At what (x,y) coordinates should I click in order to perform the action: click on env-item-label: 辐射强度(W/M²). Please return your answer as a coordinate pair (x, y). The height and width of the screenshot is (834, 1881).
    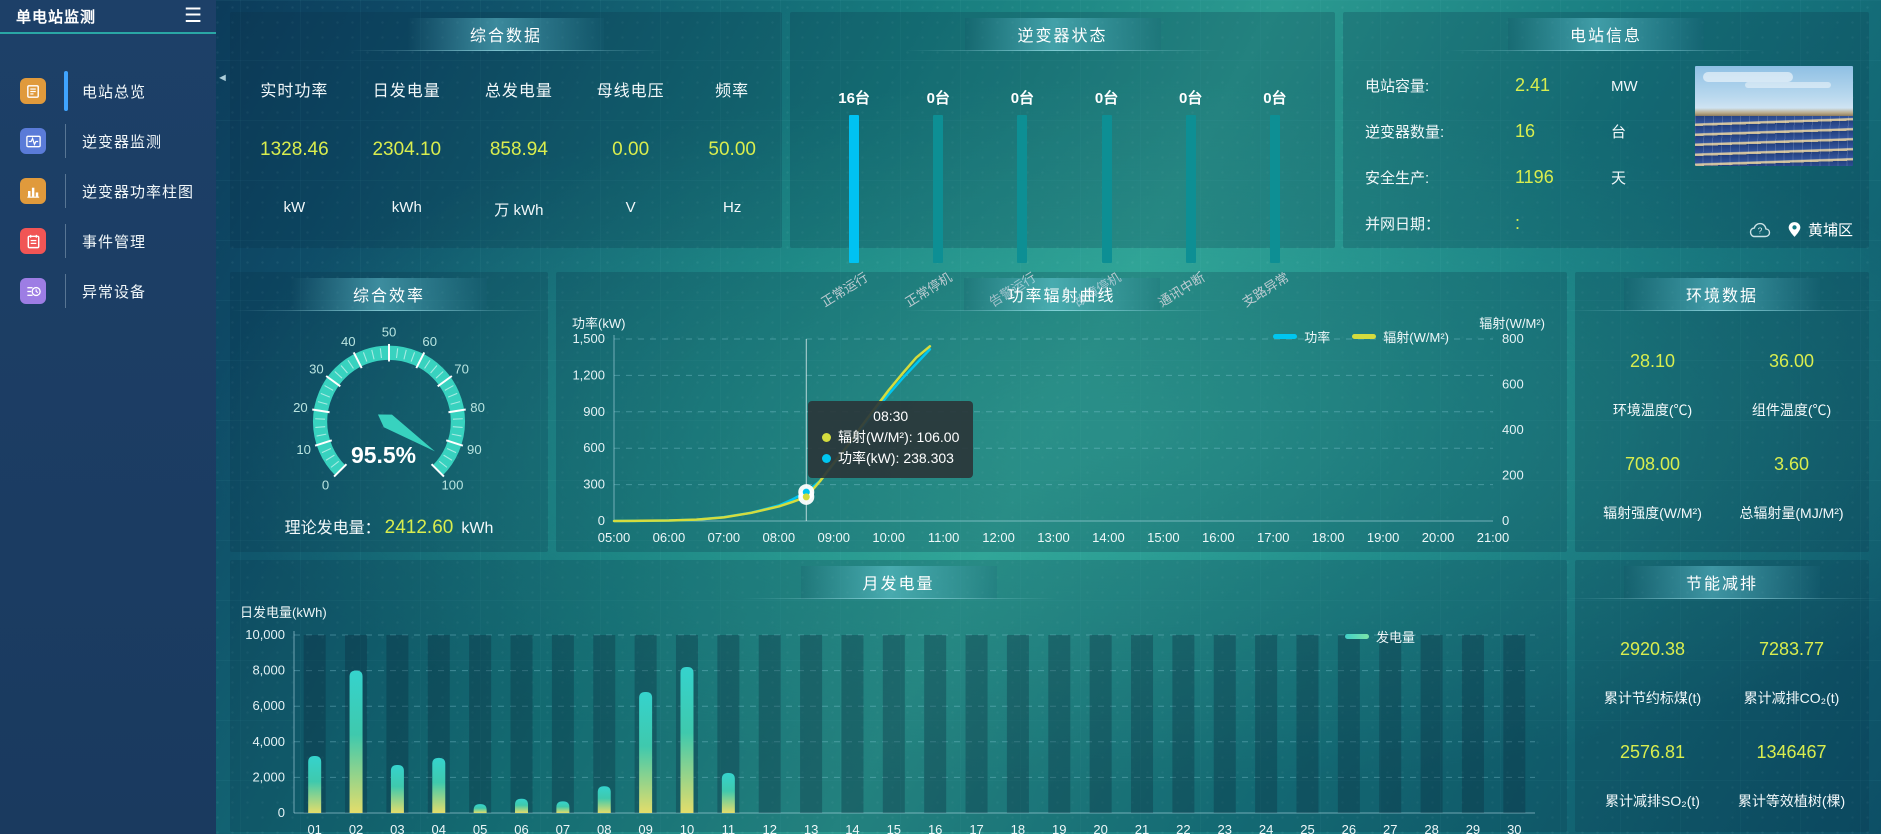
    Looking at the image, I should click on (1652, 513).